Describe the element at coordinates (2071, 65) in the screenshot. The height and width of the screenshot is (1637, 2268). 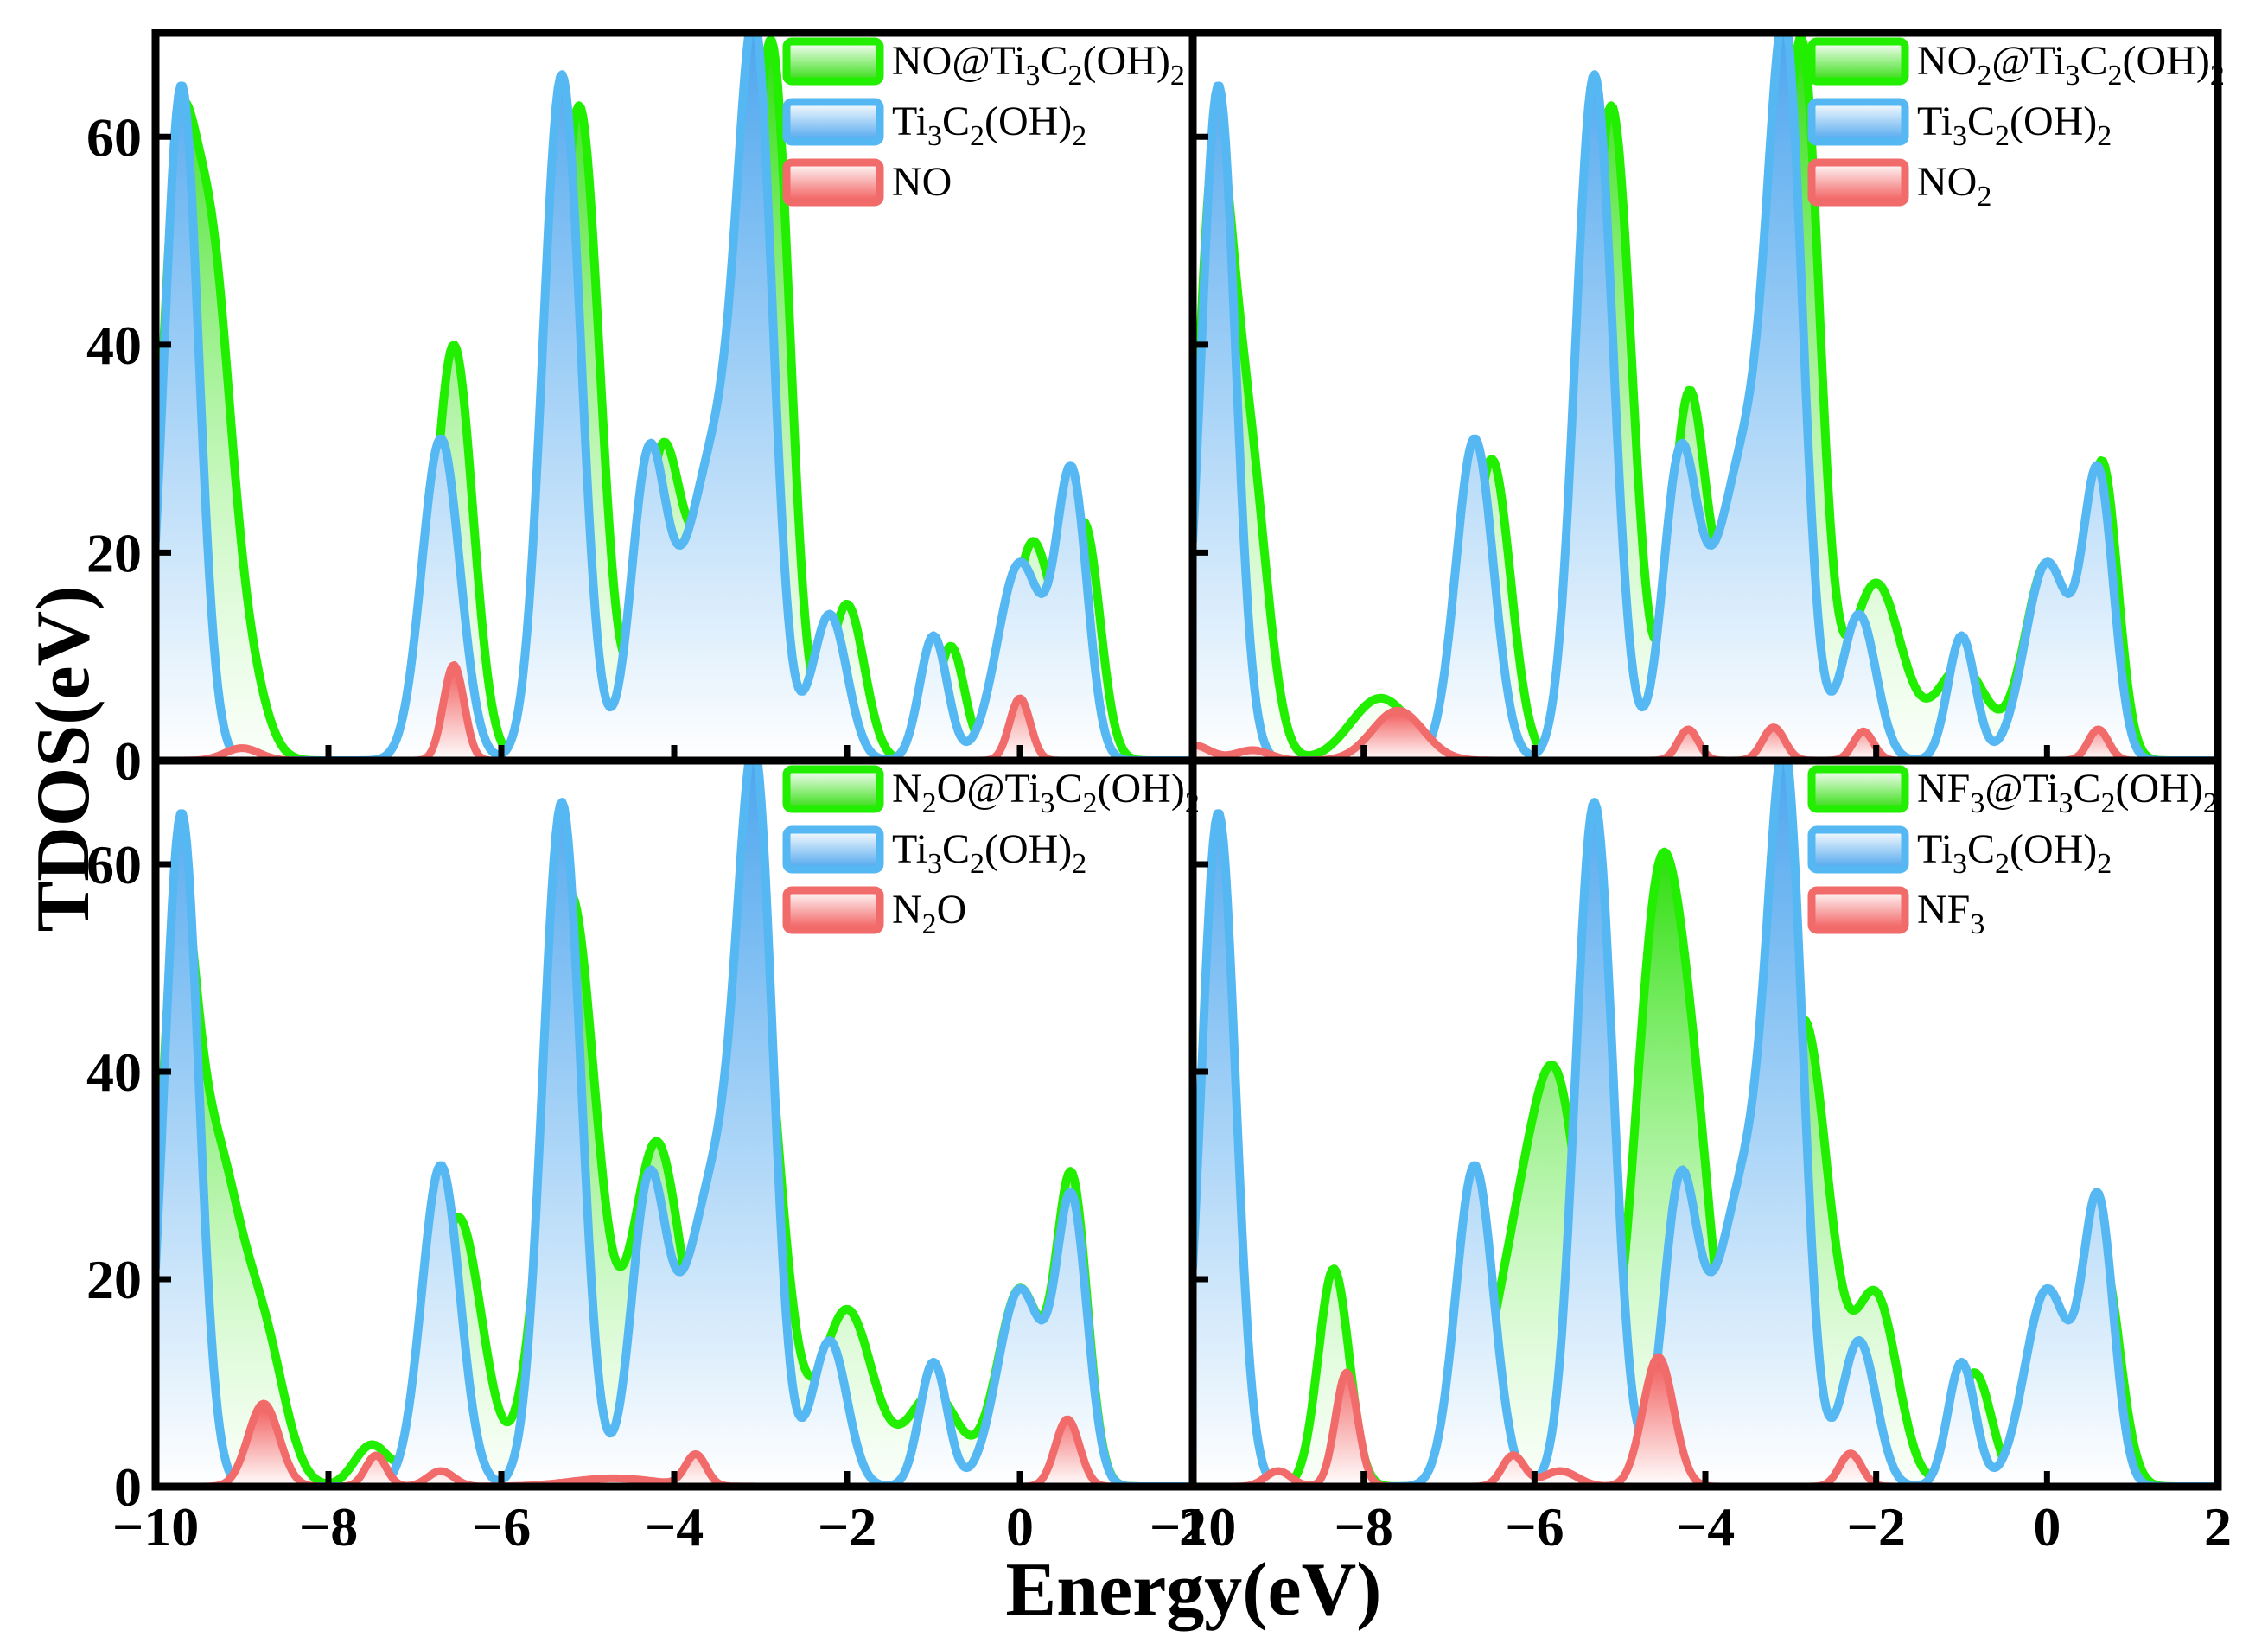
I see `legend-label: NO2@Ti3C2(OH)2` at that location.